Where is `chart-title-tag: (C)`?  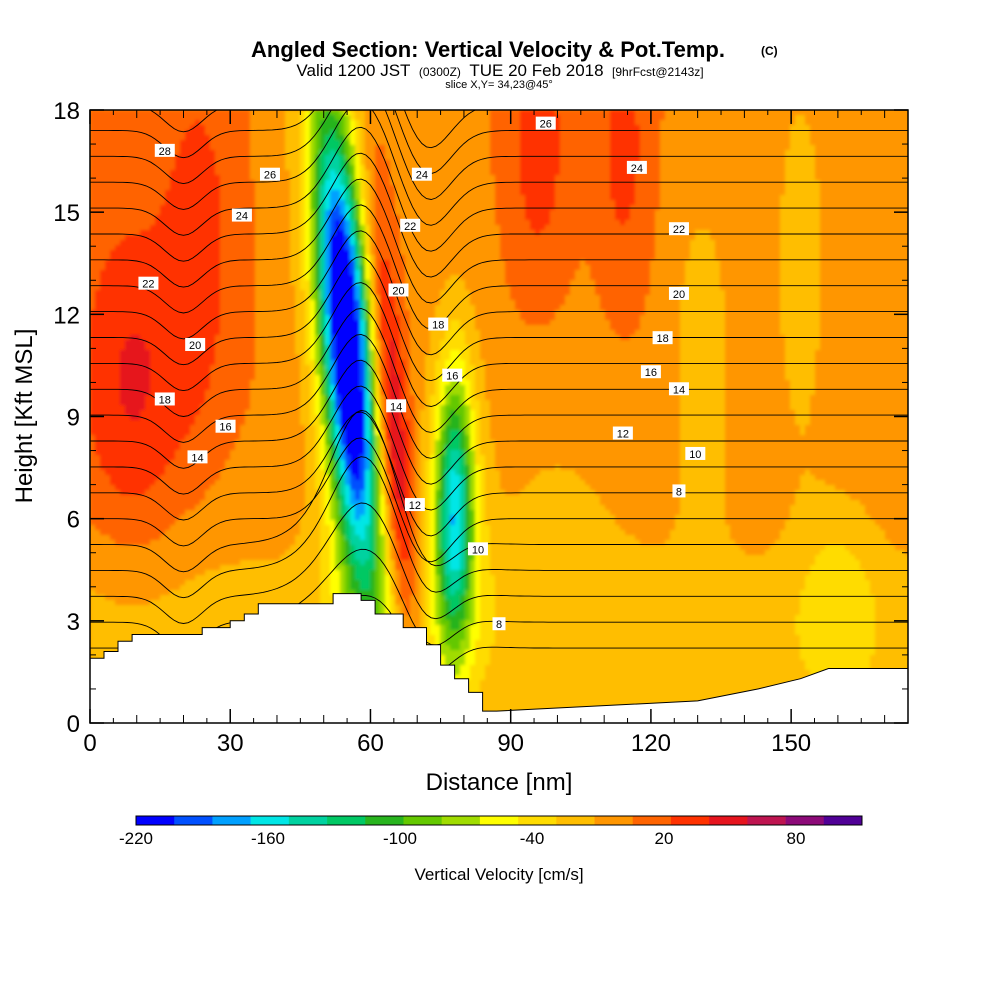
chart-title-tag: (C) is located at coordinates (769, 51).